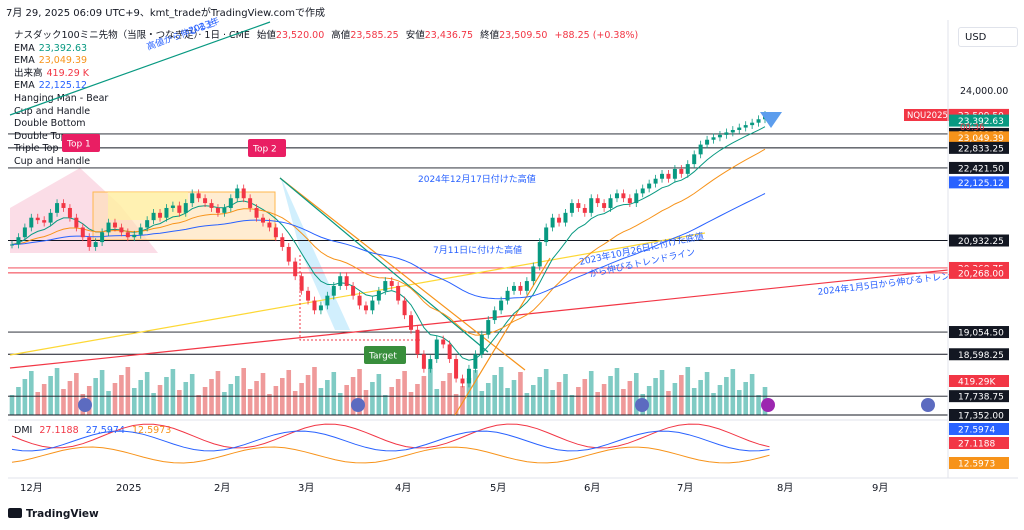  What do you see at coordinates (981, 274) in the screenshot?
I see `price-tag-text: 20,268.00` at bounding box center [981, 274].